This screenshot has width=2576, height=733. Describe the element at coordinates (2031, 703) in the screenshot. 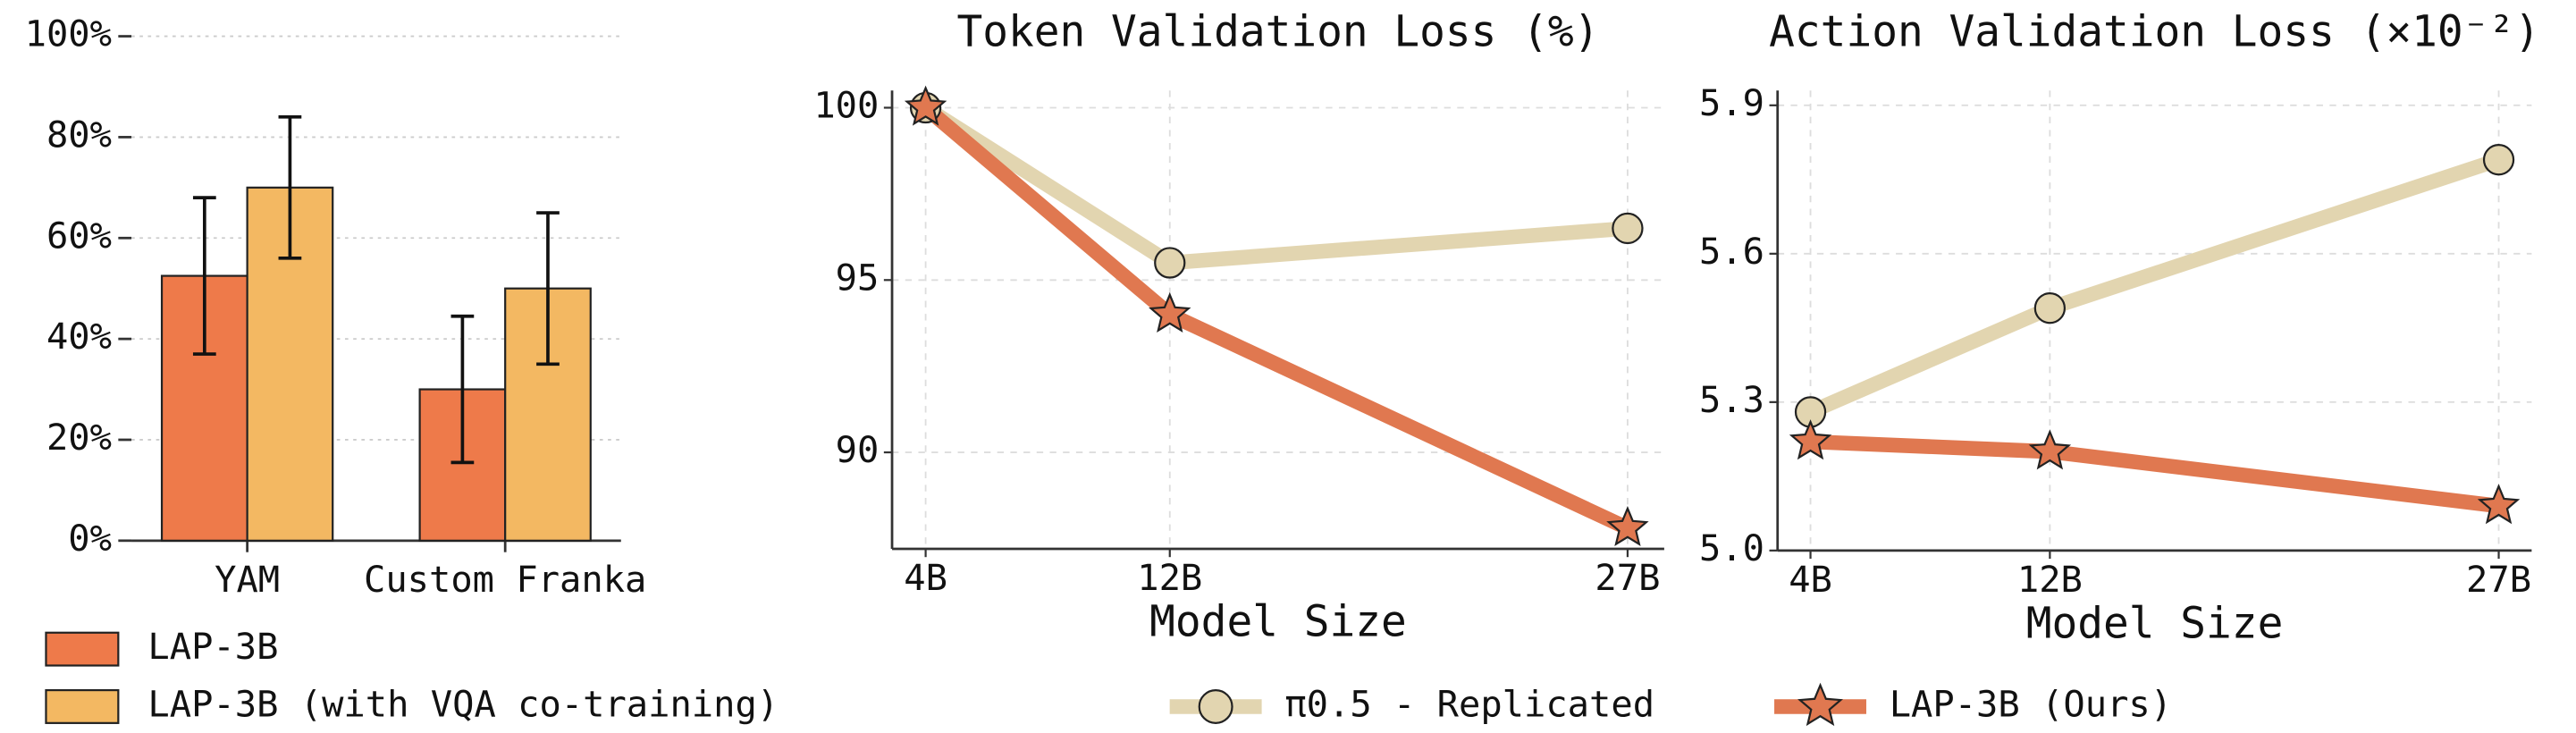

I see `legend-label: LAP-3B (Ours)` at that location.